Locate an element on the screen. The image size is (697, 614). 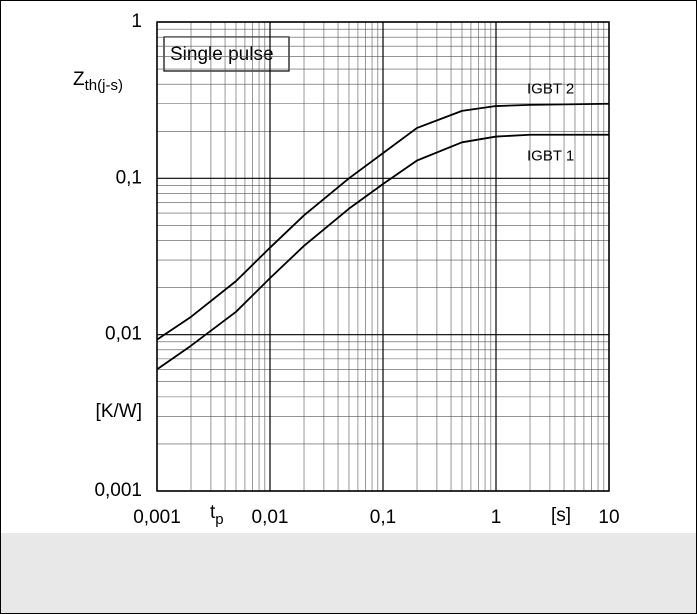
x-axis-label: tp is located at coordinates (217, 515).